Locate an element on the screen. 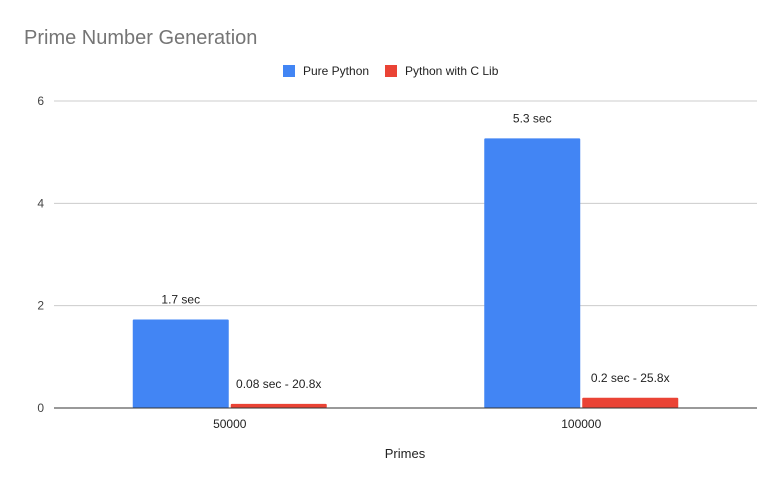 This screenshot has height=485, width=782. data-label-c-lib-100000: 0.2 sec - 25.8x is located at coordinates (630, 378).